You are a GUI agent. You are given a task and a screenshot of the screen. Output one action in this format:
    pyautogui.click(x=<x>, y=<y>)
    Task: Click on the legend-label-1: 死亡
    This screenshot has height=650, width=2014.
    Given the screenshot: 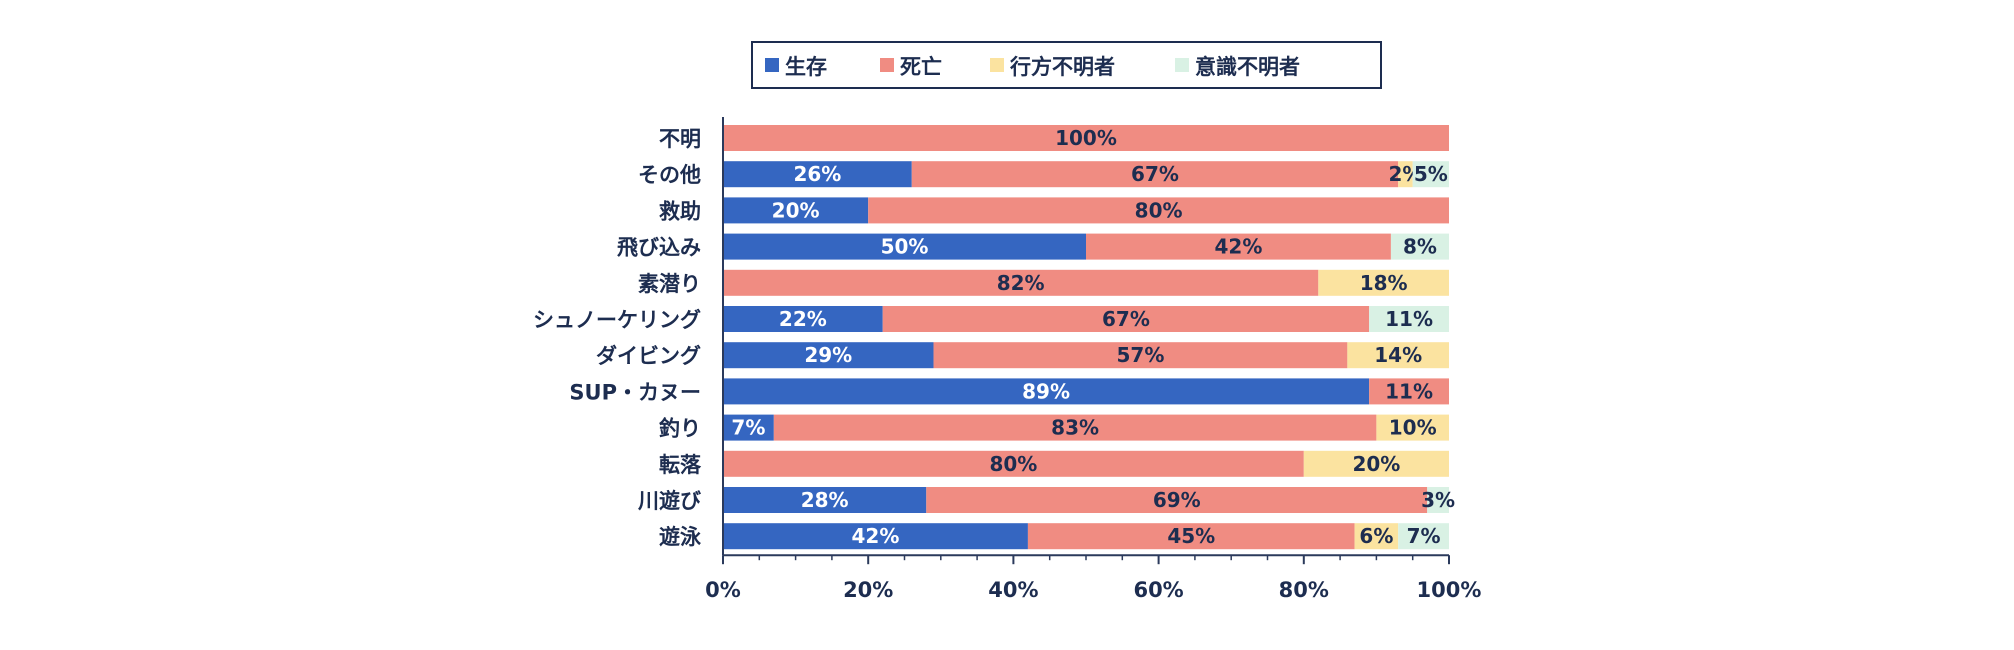 What is the action you would take?
    pyautogui.click(x=921, y=67)
    